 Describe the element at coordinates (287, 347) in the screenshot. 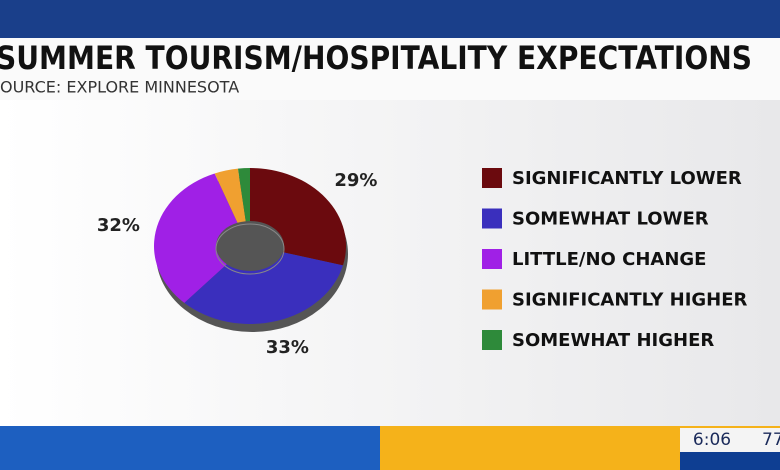

I see `data-label: 33%` at that location.